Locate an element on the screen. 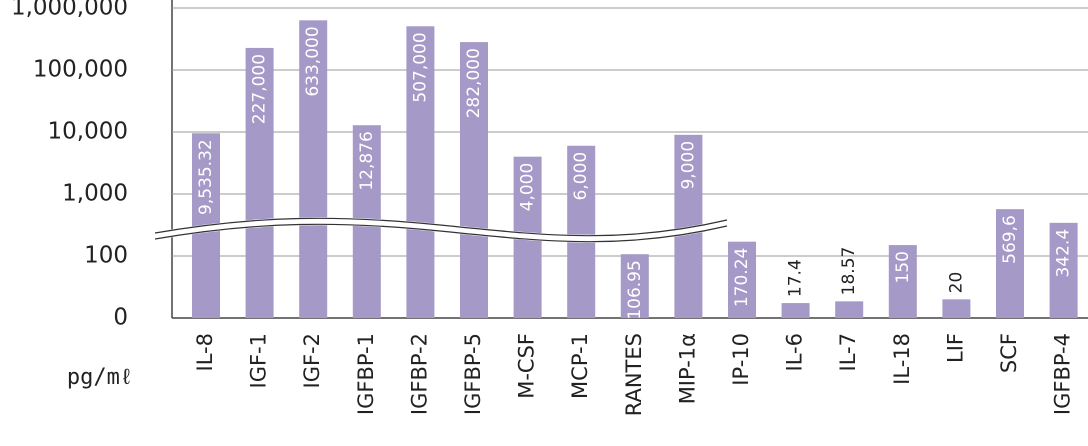 The image size is (1088, 446). y-tick-label: 100 is located at coordinates (106, 256).